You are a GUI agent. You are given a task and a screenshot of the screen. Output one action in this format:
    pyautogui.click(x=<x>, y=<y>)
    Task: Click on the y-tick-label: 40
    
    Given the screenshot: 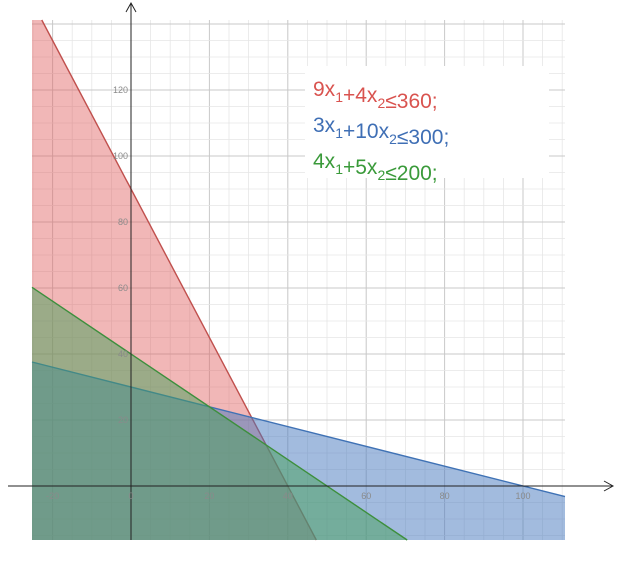 What is the action you would take?
    pyautogui.click(x=123, y=354)
    